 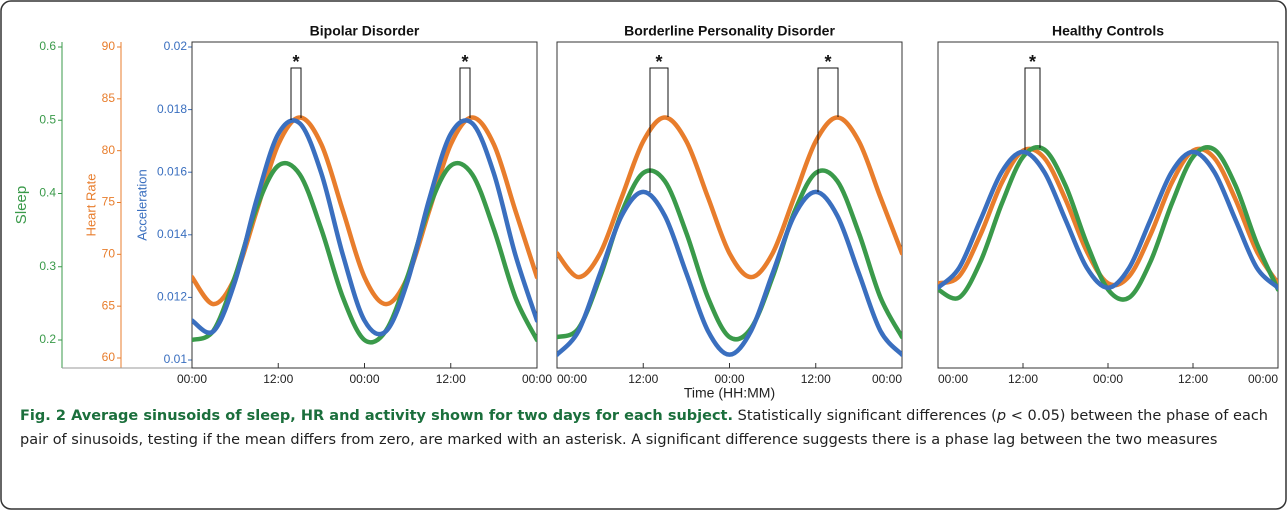 What do you see at coordinates (172, 109) in the screenshot?
I see `y-tick-label: 0.018` at bounding box center [172, 109].